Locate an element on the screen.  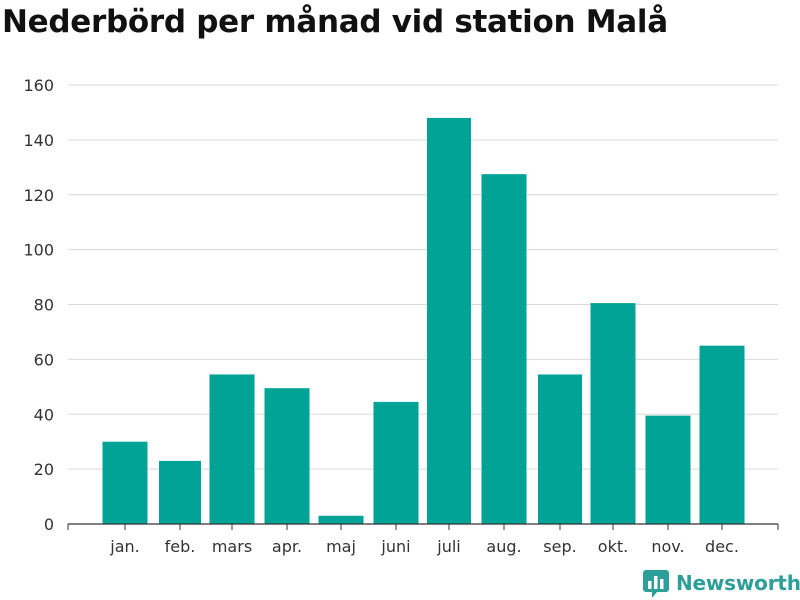
y-tick-label: 100 is located at coordinates (38, 250).